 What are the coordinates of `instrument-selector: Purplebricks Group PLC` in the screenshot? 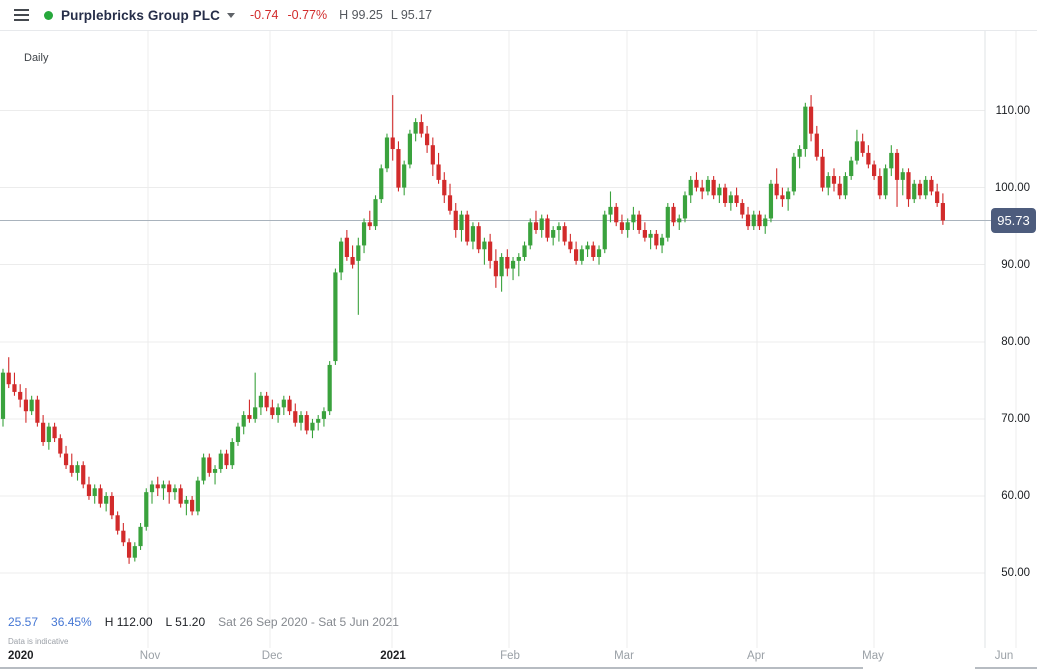 It's located at (132, 15).